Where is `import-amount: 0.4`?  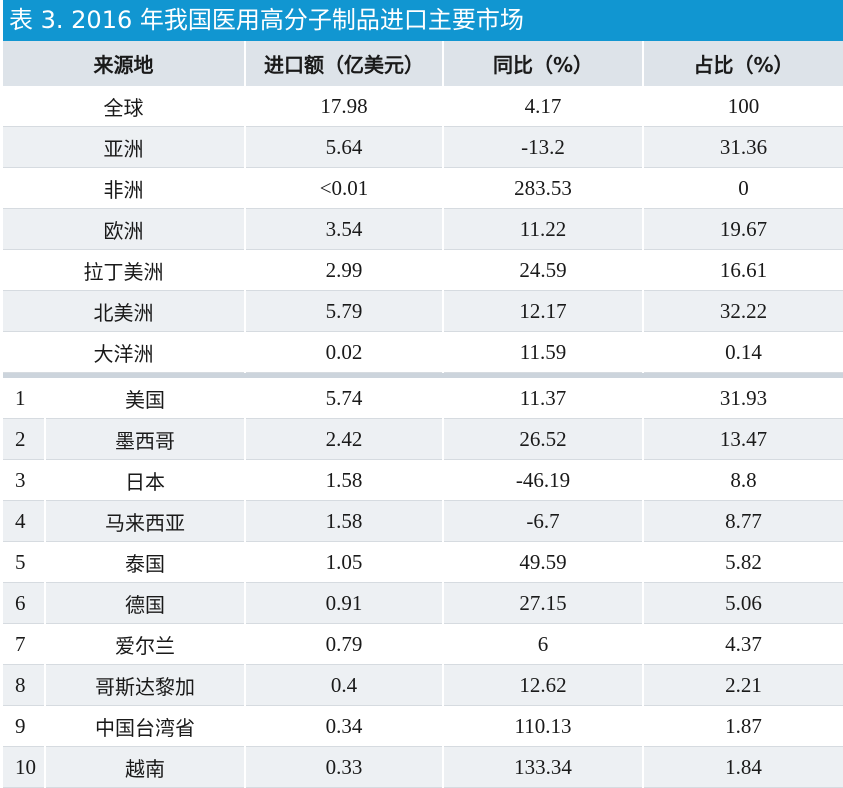 import-amount: 0.4 is located at coordinates (344, 685).